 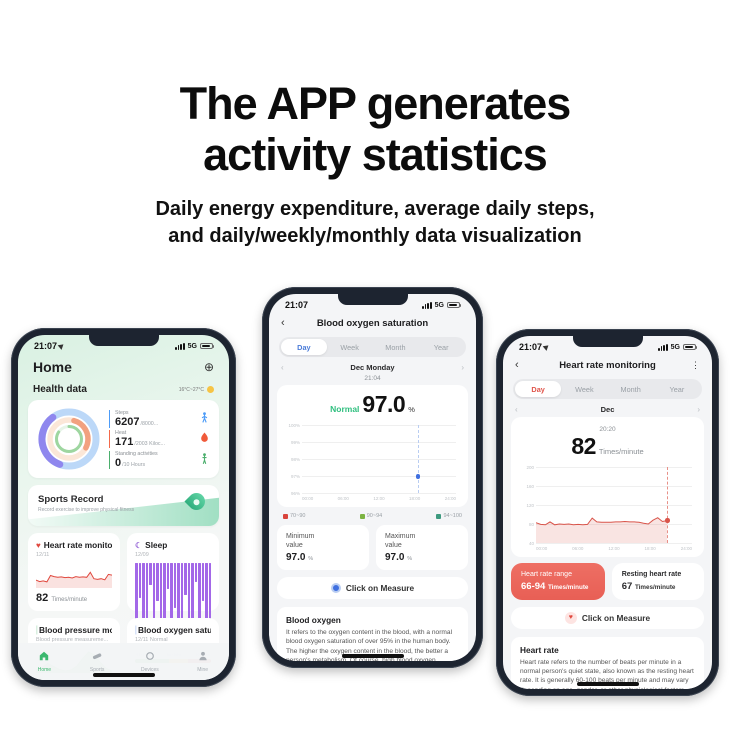 I want to click on steps-value: 6207, so click(x=127, y=421).